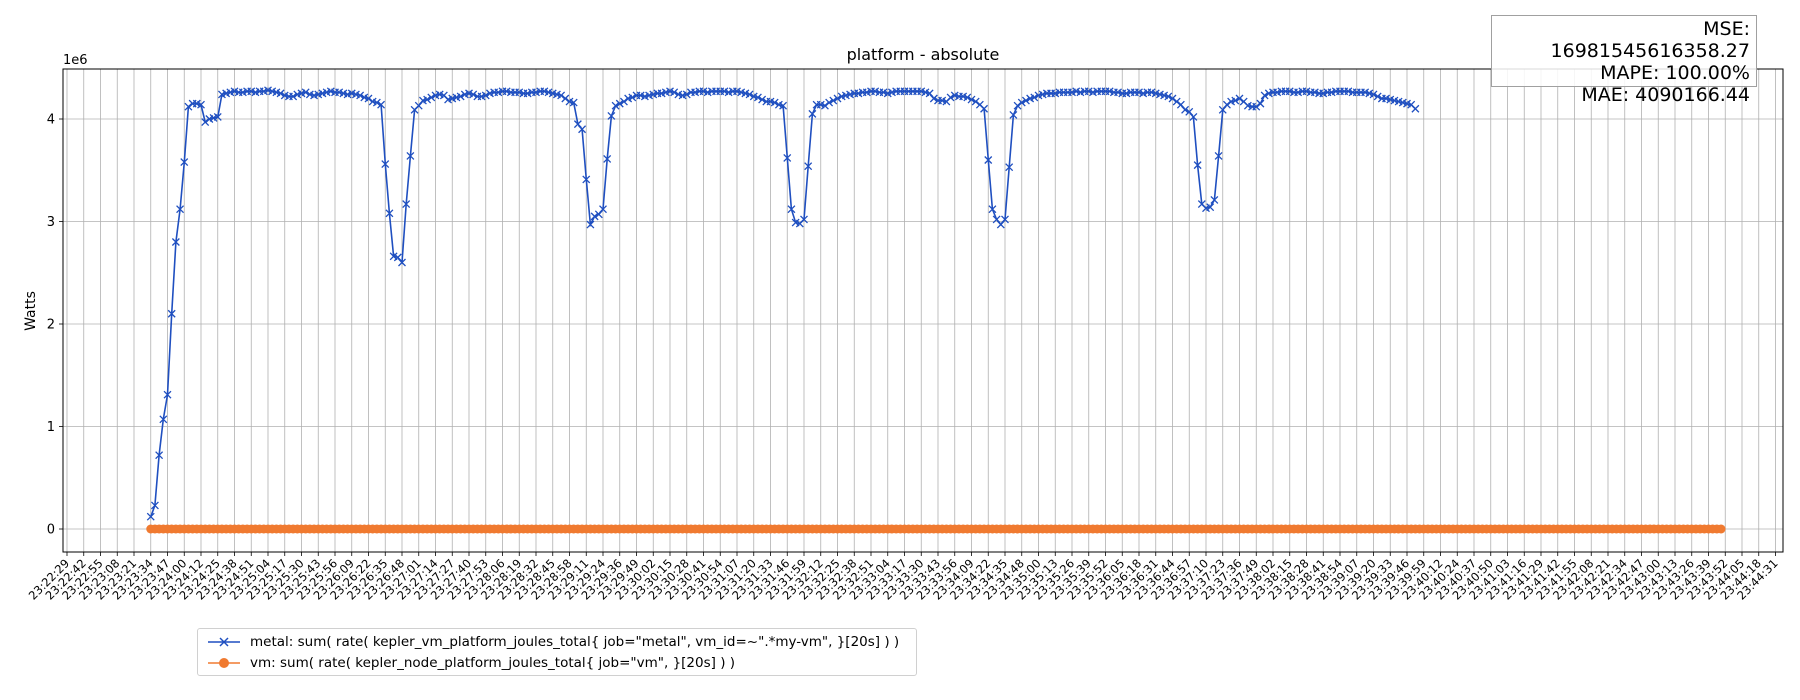 Image resolution: width=1800 pixels, height=700 pixels. Describe the element at coordinates (224, 642) in the screenshot. I see `legend-marker-x-icon` at that location.